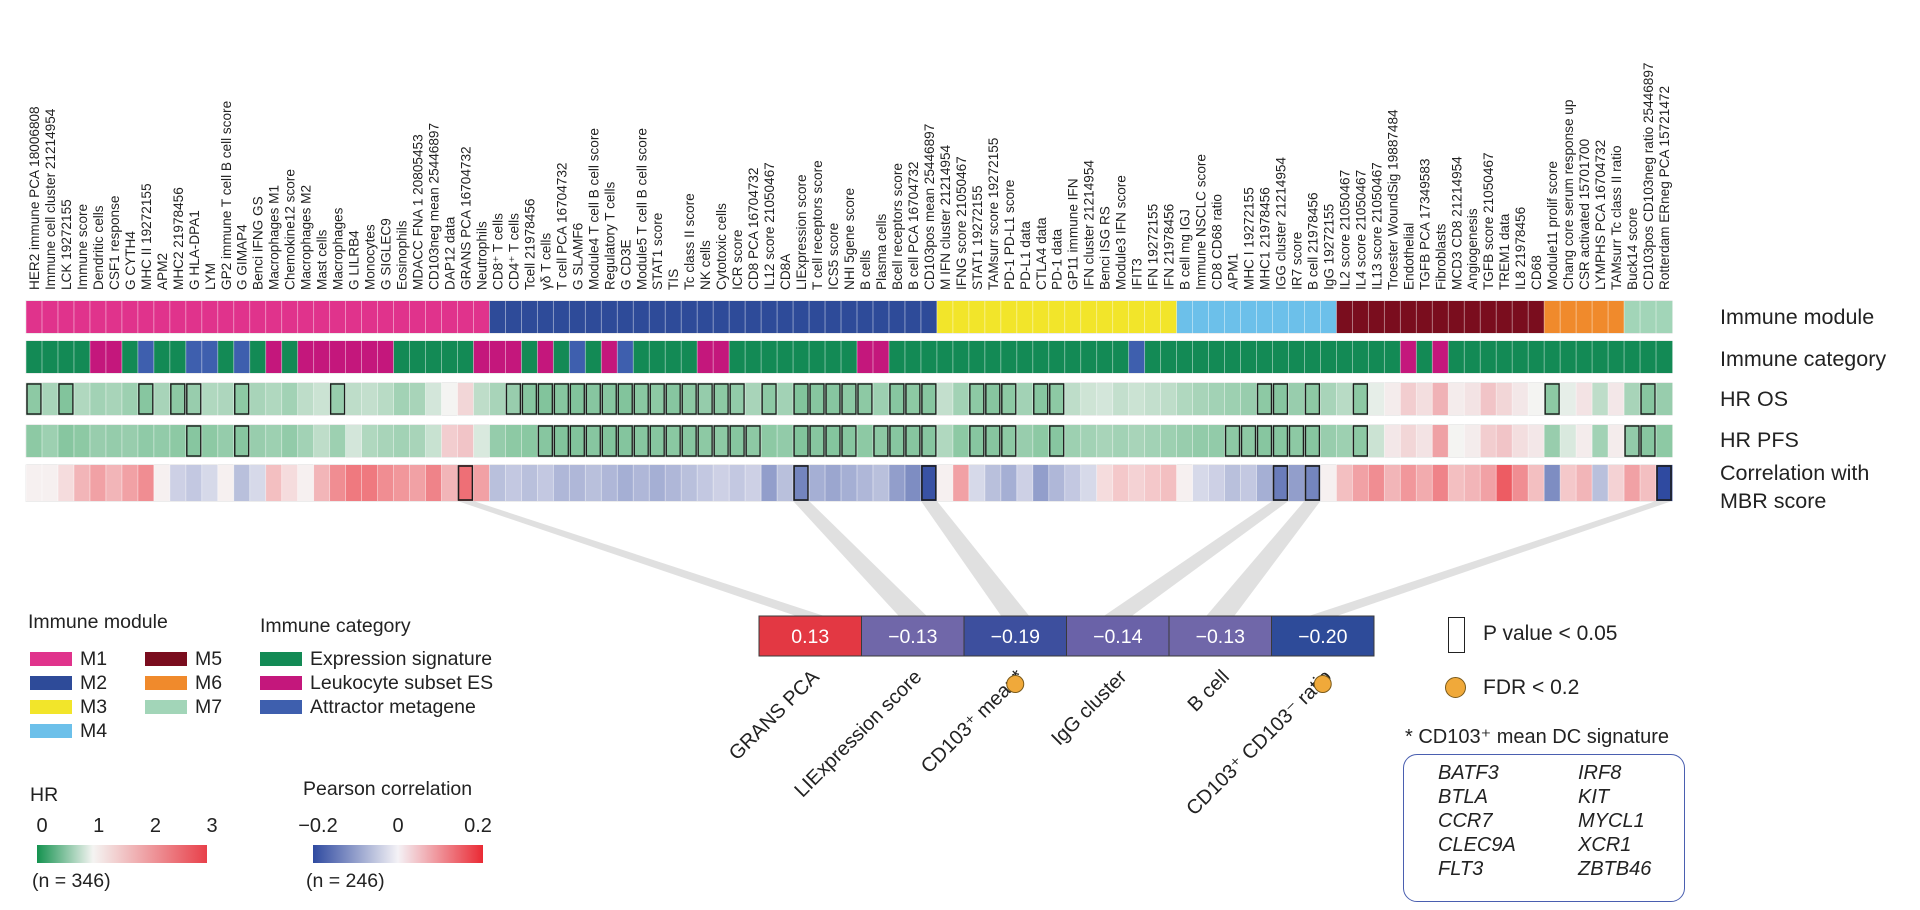 Image resolution: width=1920 pixels, height=910 pixels. I want to click on column-label: MHC1 21978456, so click(1264, 238).